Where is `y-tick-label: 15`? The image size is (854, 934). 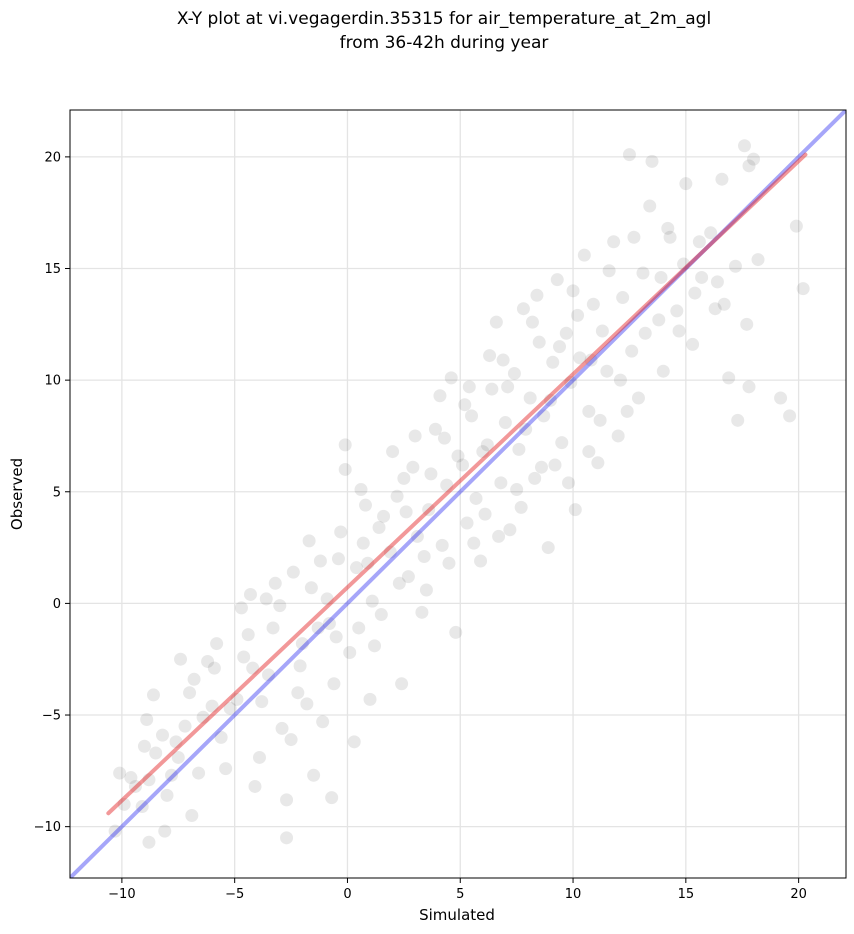 y-tick-label: 15 is located at coordinates (52, 269).